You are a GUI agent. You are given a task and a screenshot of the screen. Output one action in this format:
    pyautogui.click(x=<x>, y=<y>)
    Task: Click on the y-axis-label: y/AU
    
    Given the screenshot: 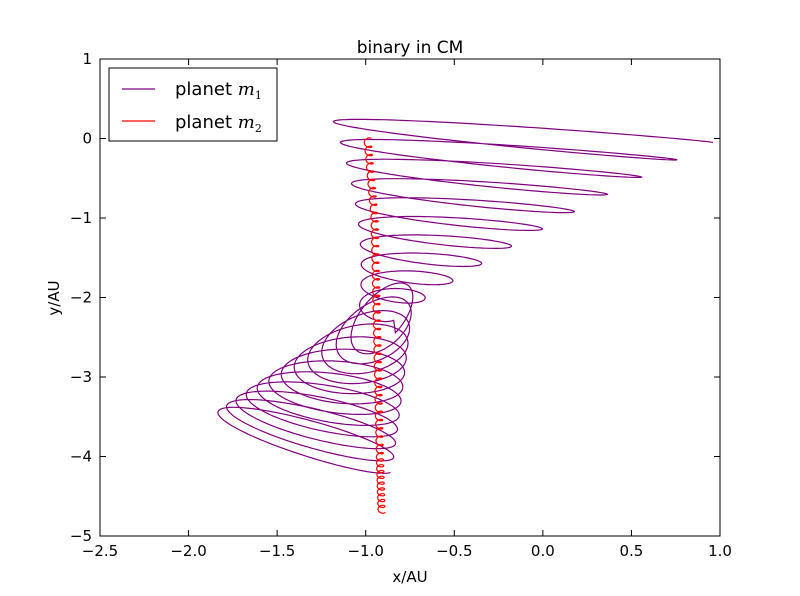 What is the action you would take?
    pyautogui.click(x=54, y=297)
    